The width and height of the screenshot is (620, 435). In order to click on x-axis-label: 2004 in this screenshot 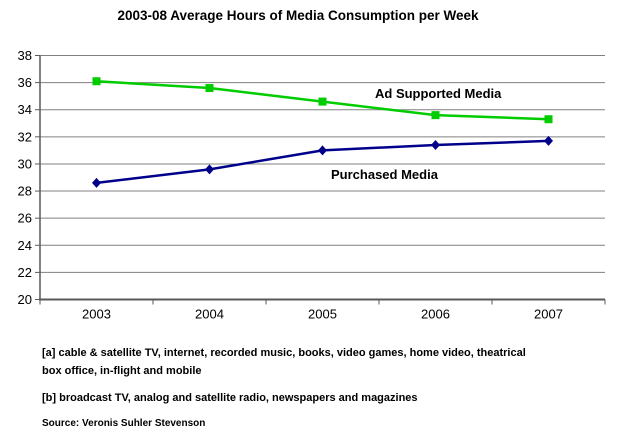, I will do `click(209, 314)`.